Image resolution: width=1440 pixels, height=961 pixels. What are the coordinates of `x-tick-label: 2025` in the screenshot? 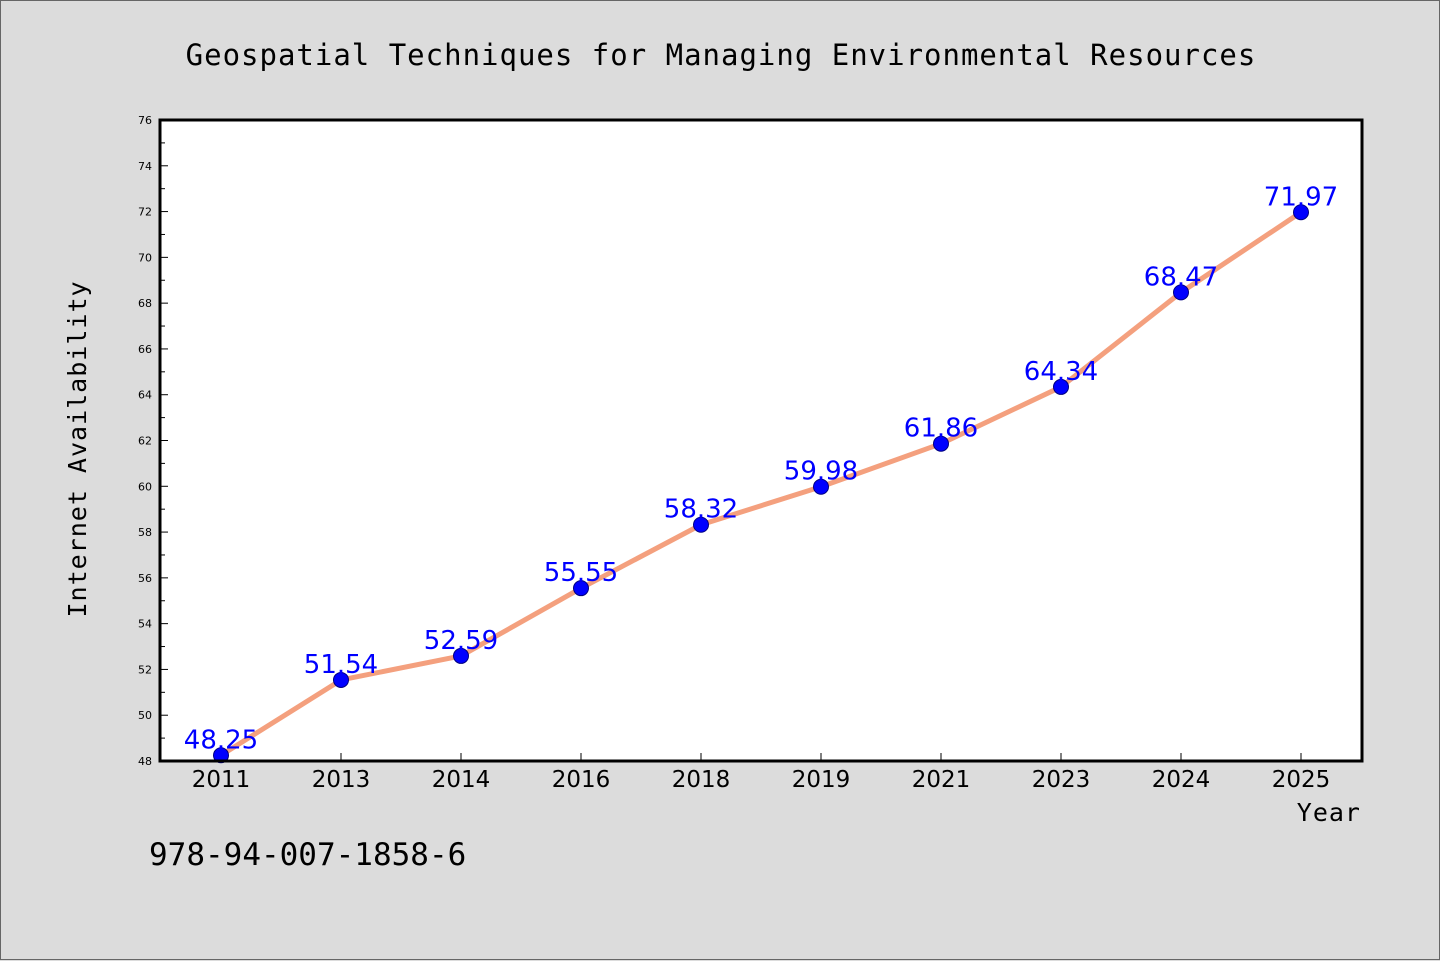 It's located at (1301, 780).